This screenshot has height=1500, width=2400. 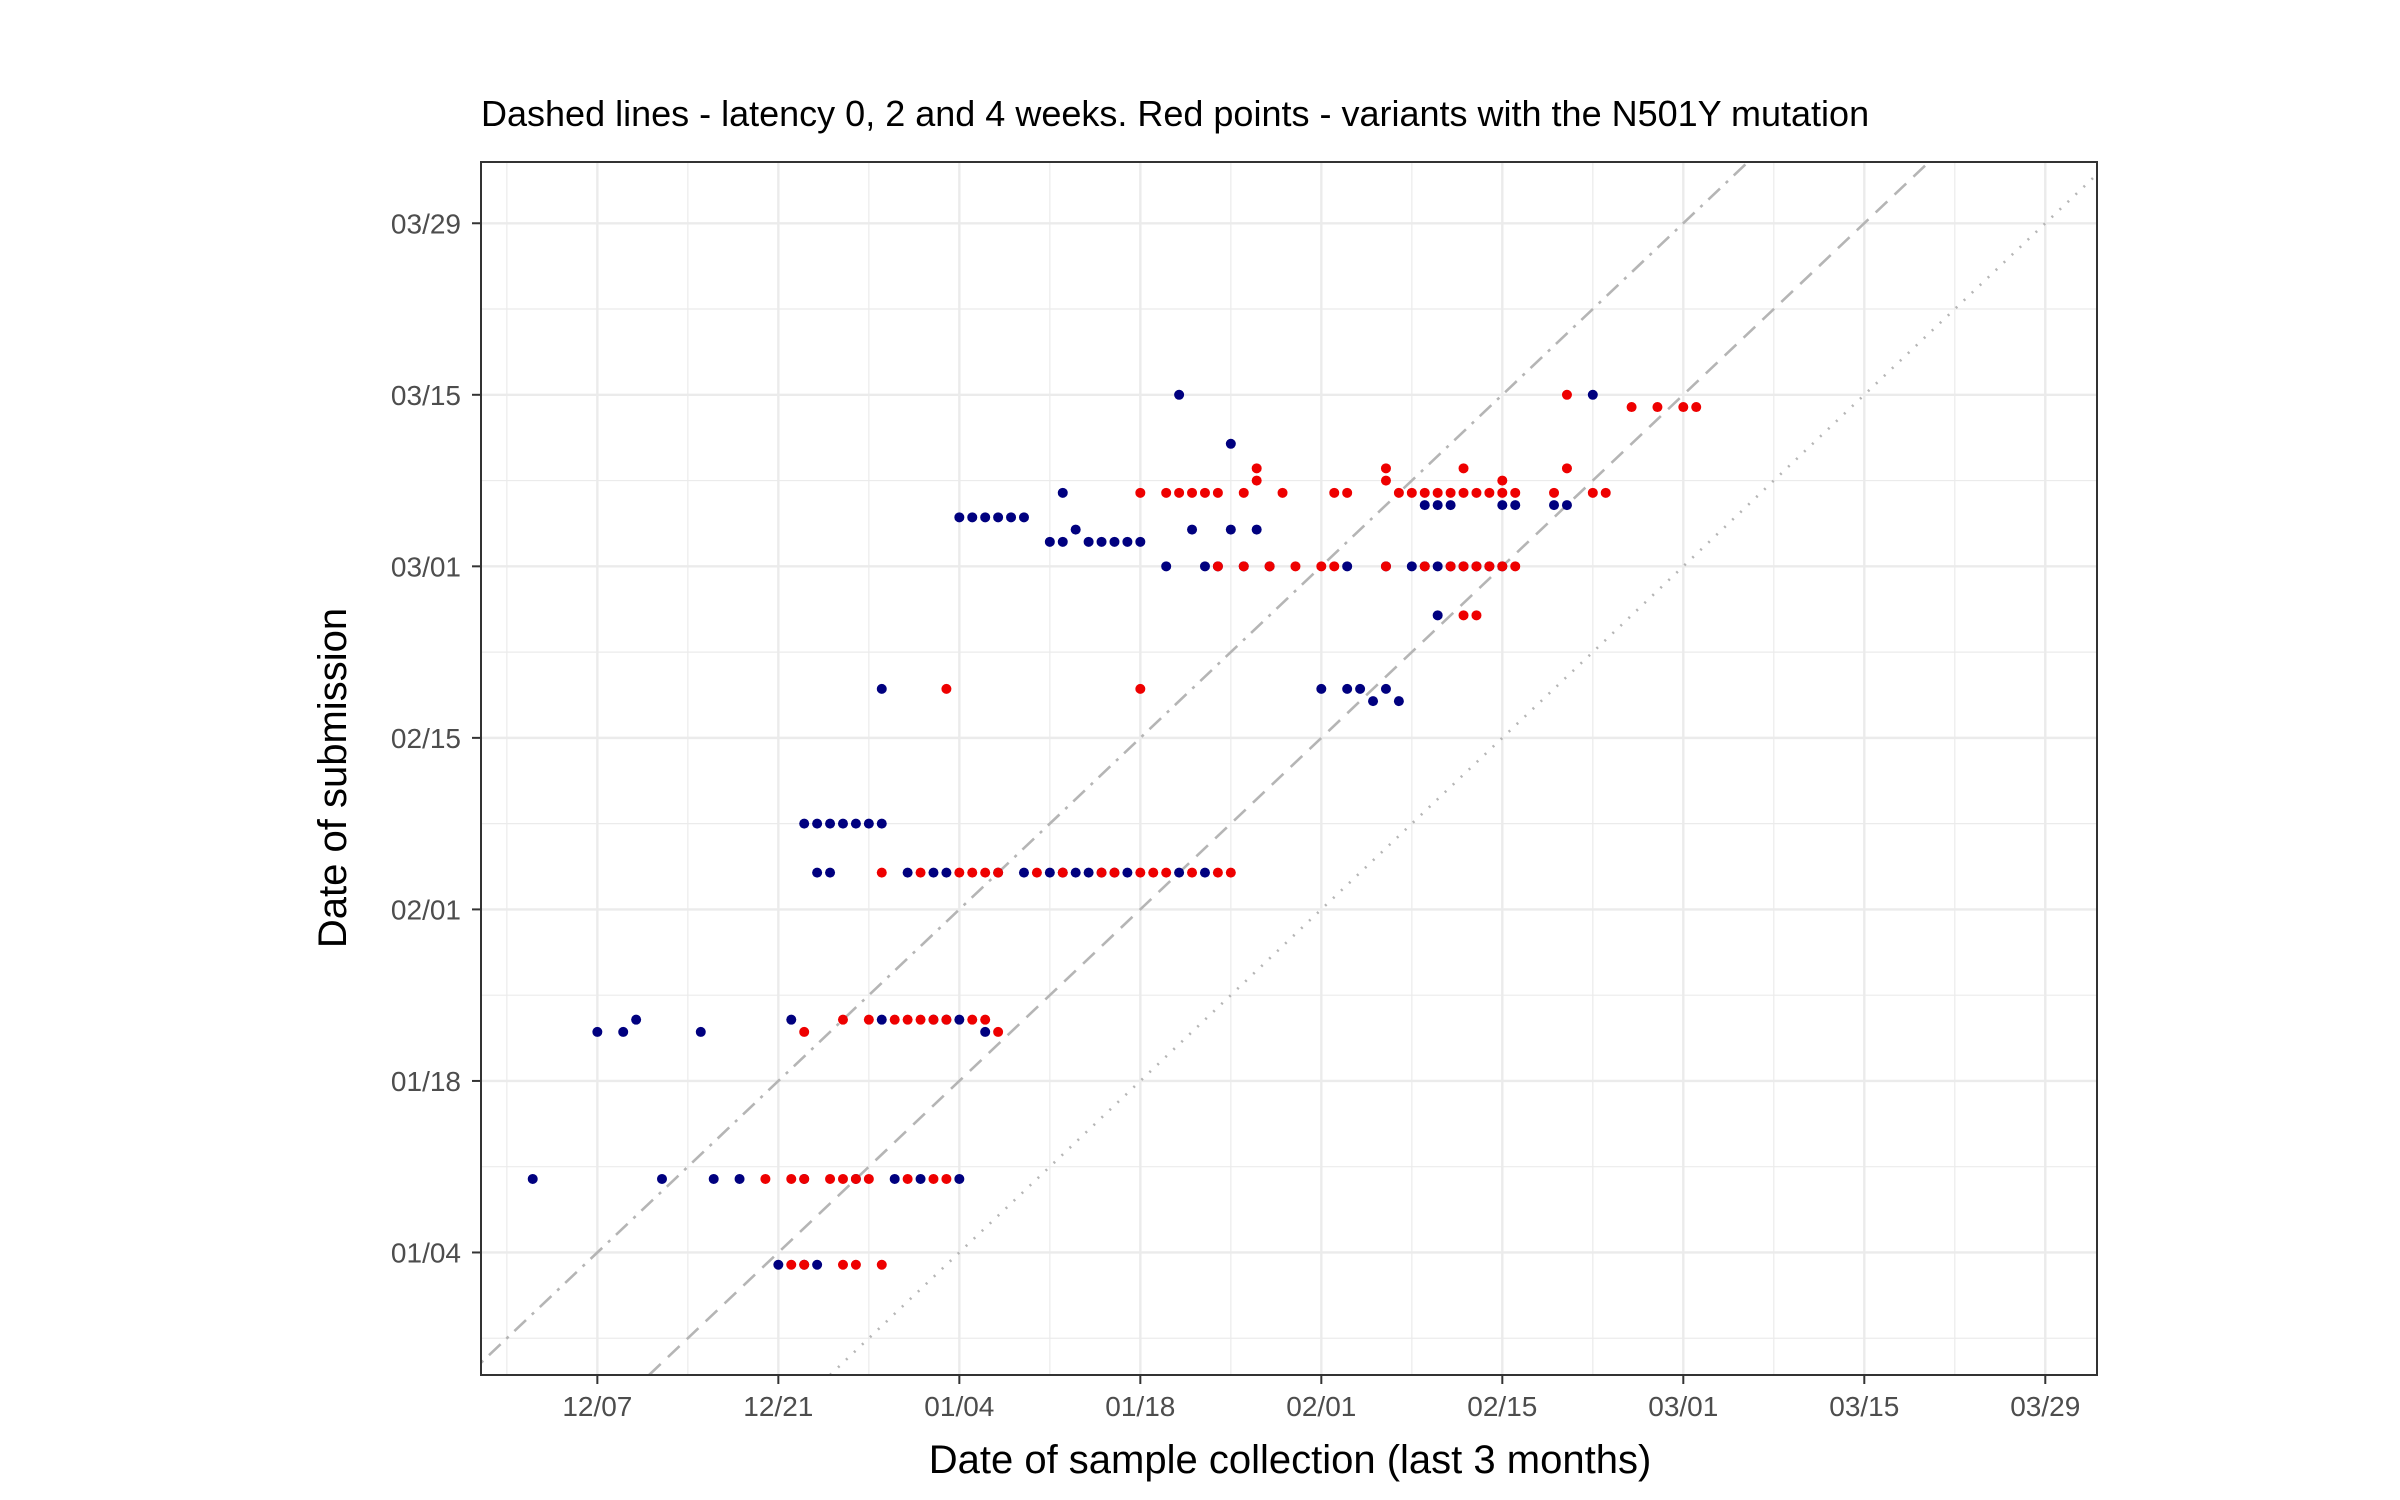 I want to click on x-tick-label: 02/01, so click(x=1321, y=1406).